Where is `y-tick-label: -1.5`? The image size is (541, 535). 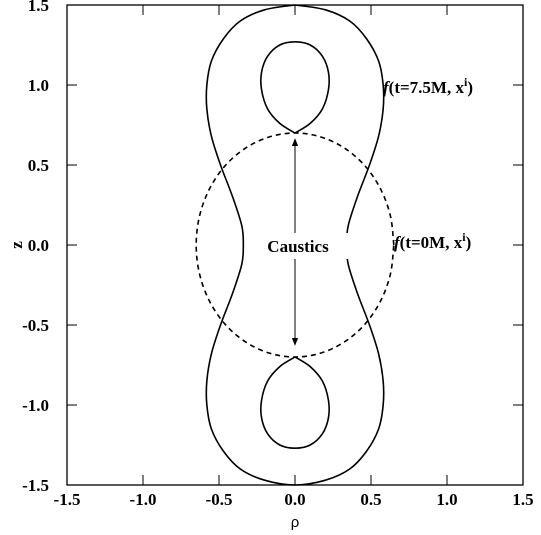
y-tick-label: -1.5 is located at coordinates (35, 485).